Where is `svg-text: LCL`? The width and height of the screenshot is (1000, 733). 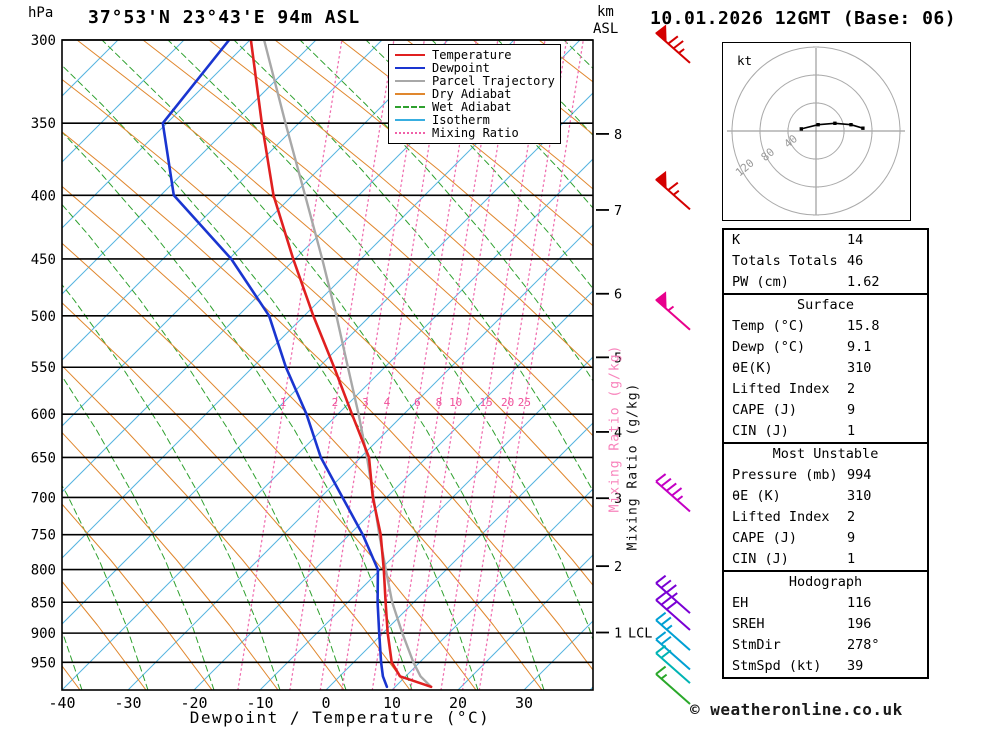
svg-text: LCL is located at coordinates (640, 634).